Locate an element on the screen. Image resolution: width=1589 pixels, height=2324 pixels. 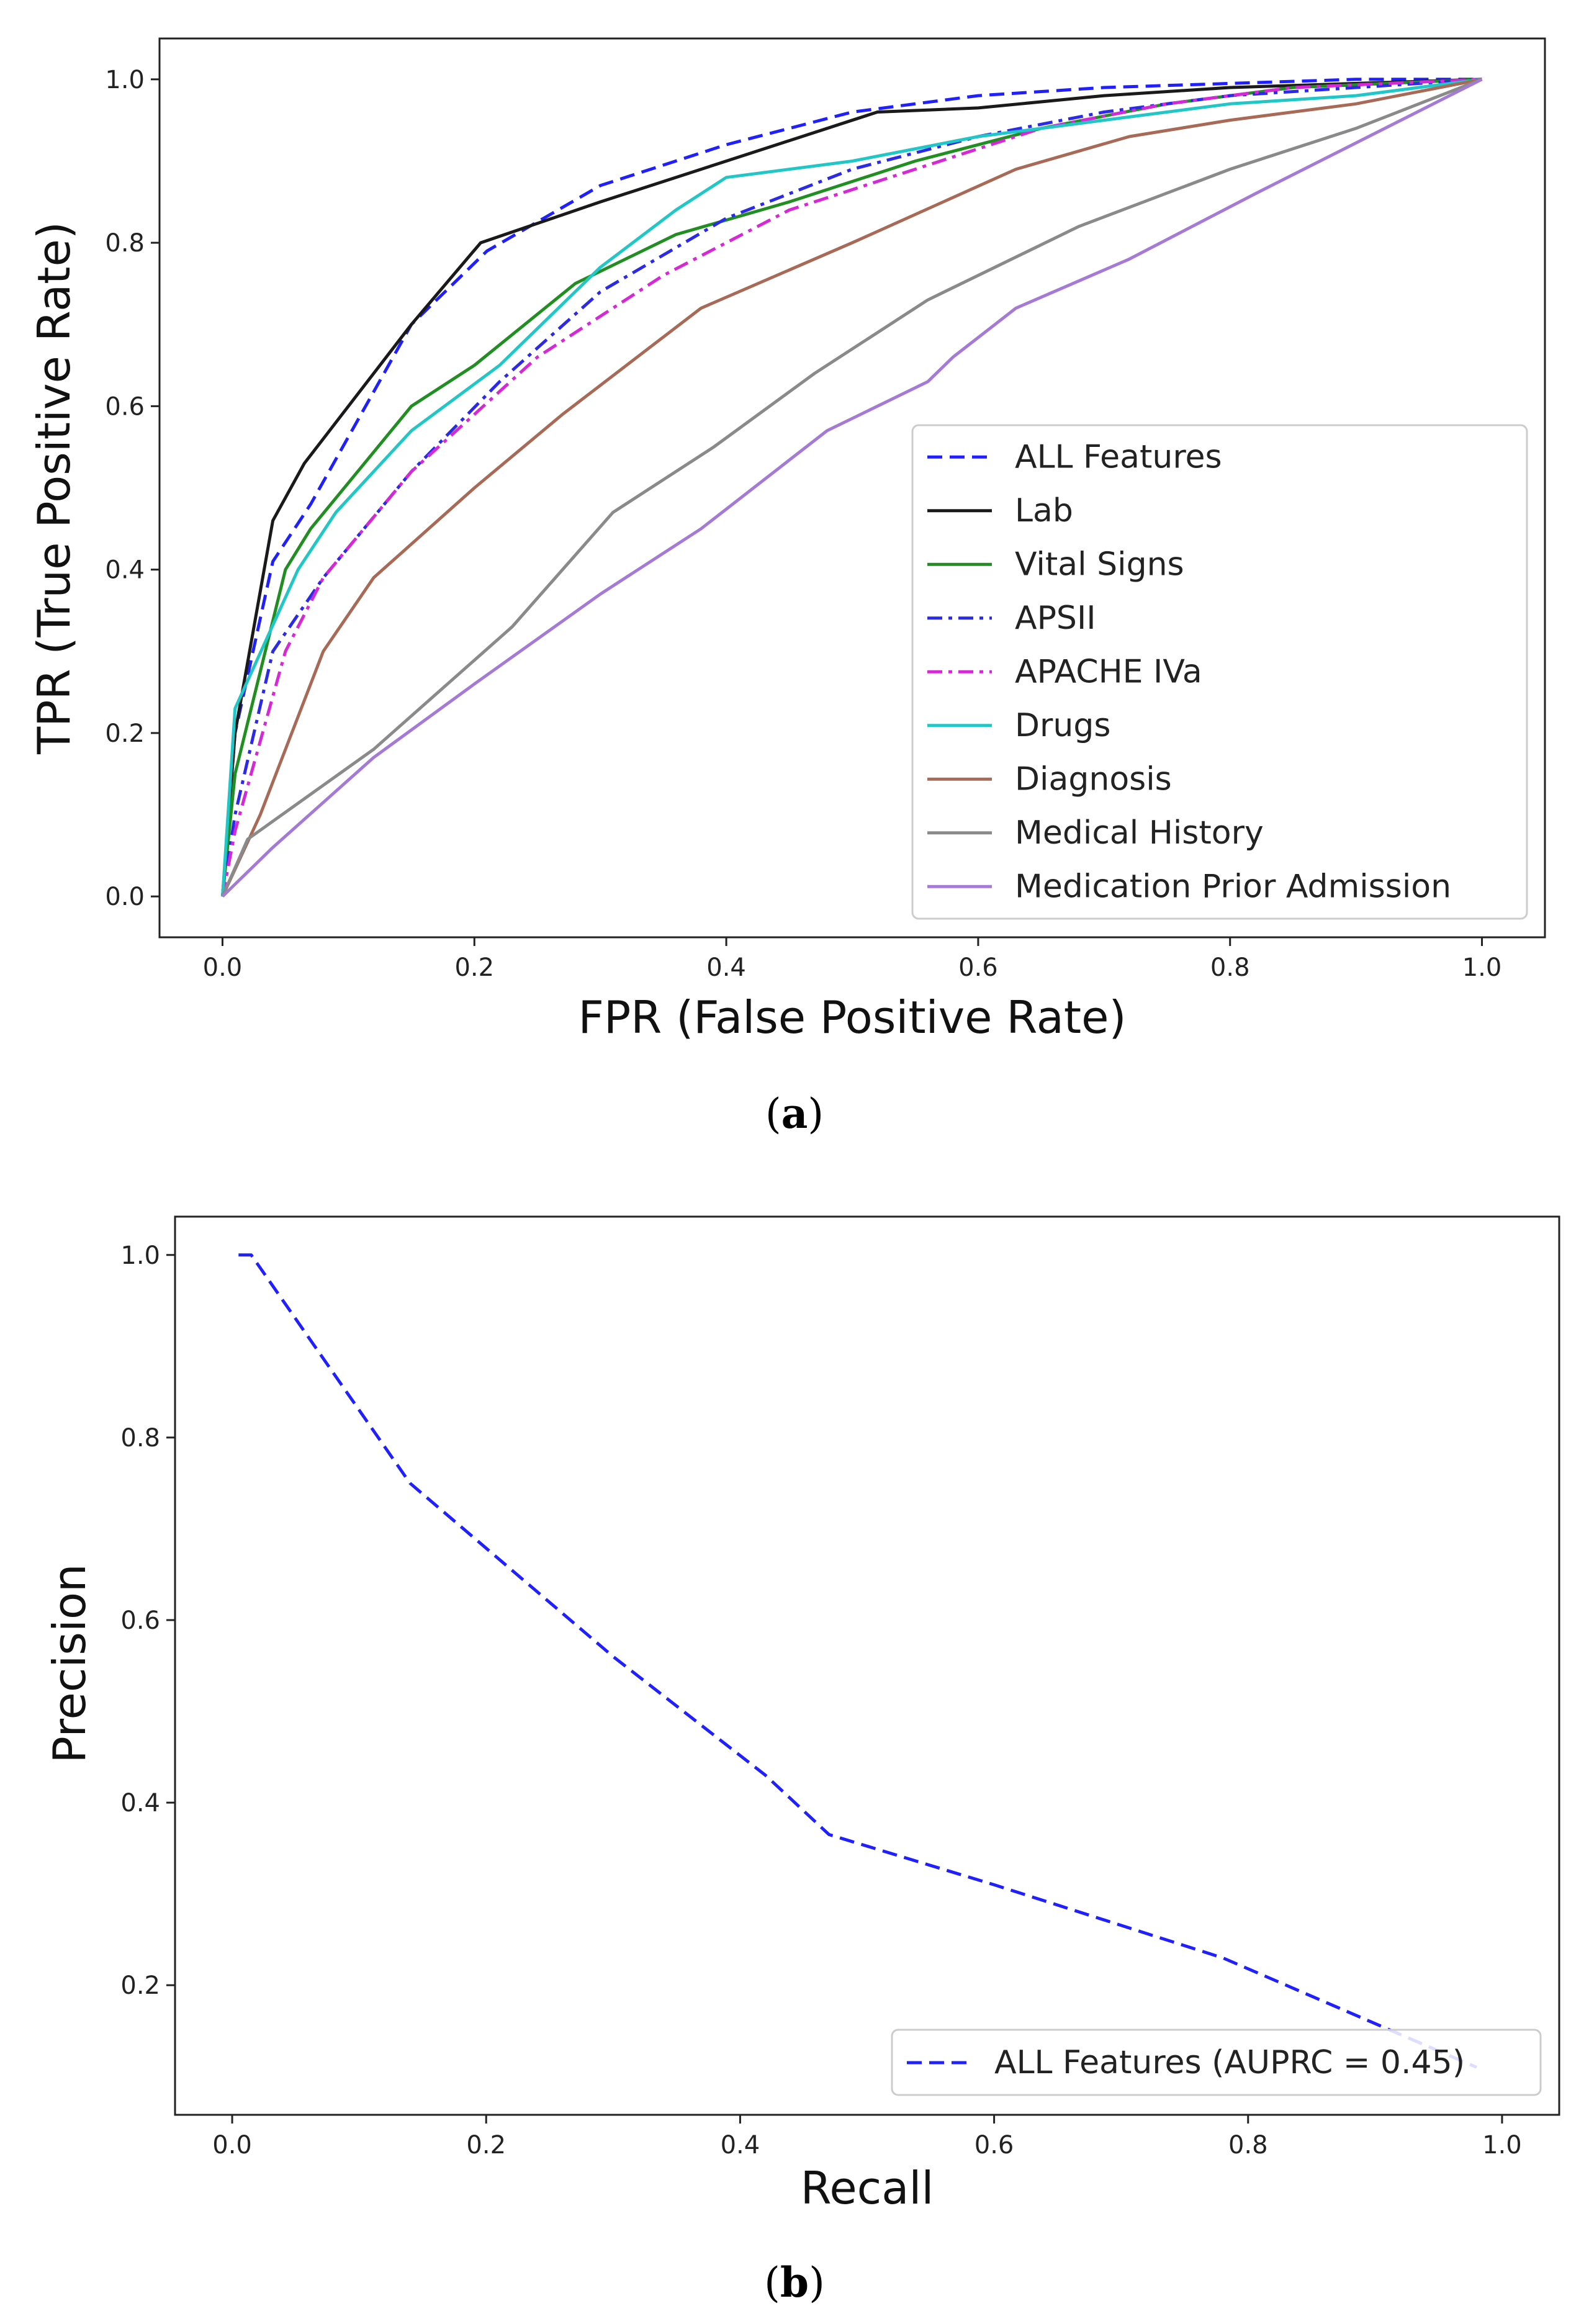
legend-entry-label: Drugs is located at coordinates (1063, 725).